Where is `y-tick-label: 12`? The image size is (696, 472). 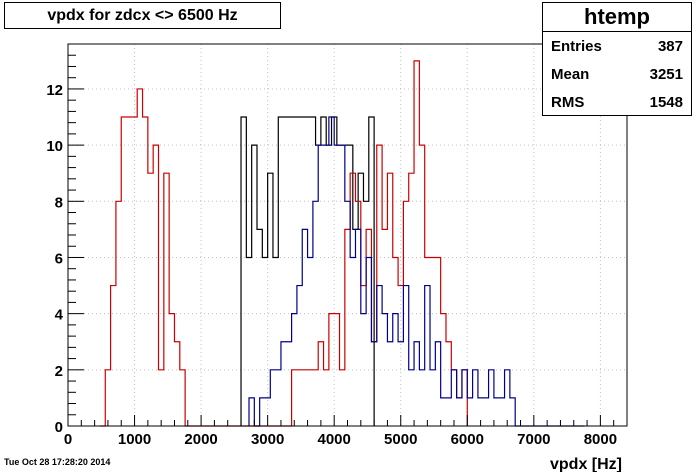 y-tick-label: 12 is located at coordinates (54, 90).